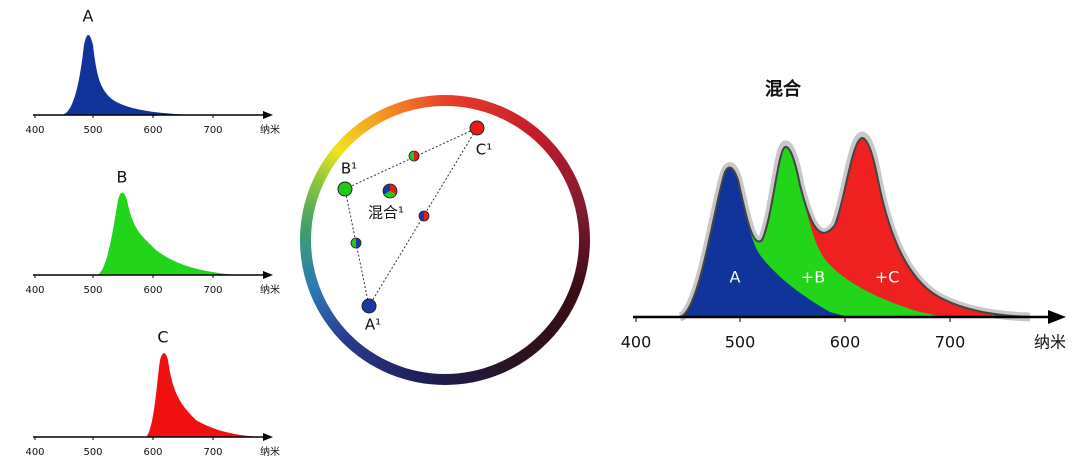 This screenshot has height=473, width=1080. Describe the element at coordinates (386, 213) in the screenshot. I see `mix-label: 混合¹` at that location.